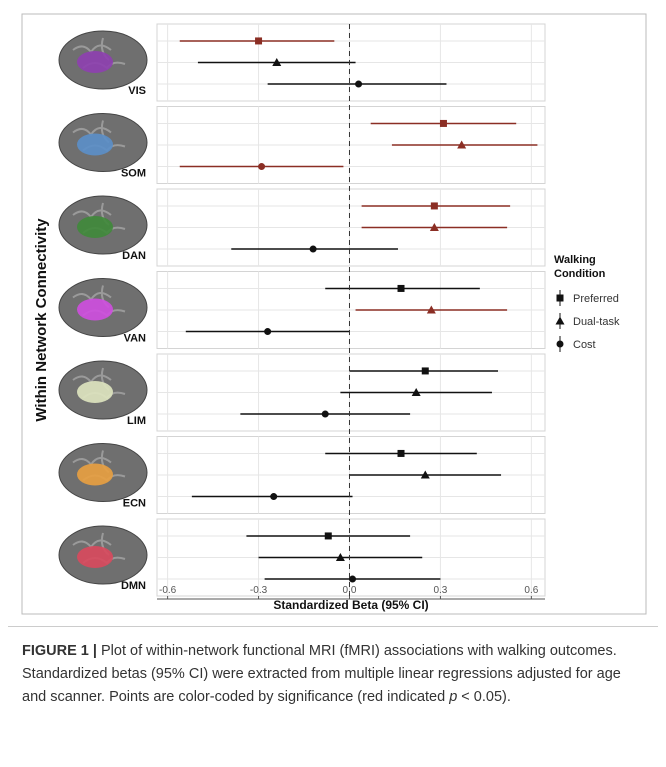 This screenshot has width=666, height=767. Describe the element at coordinates (333, 626) in the screenshot. I see `caption-rule` at that location.